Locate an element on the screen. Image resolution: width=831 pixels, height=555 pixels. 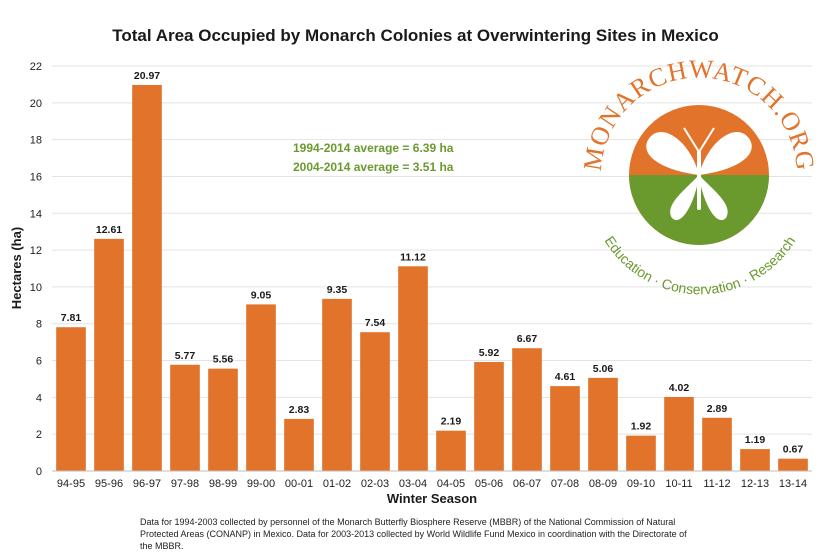
y-tick-label: 4 is located at coordinates (39, 398).